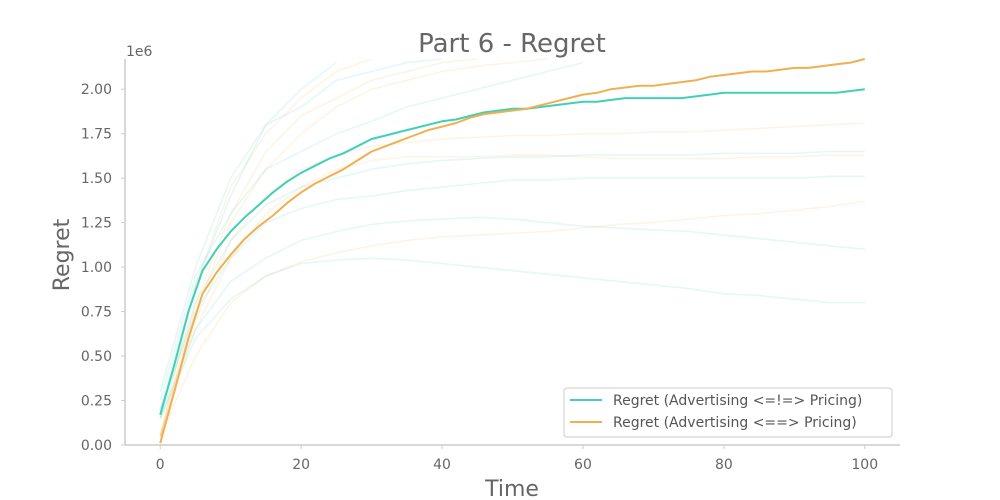 Image resolution: width=1000 pixels, height=500 pixels. I want to click on x-tick-label: 20, so click(301, 465).